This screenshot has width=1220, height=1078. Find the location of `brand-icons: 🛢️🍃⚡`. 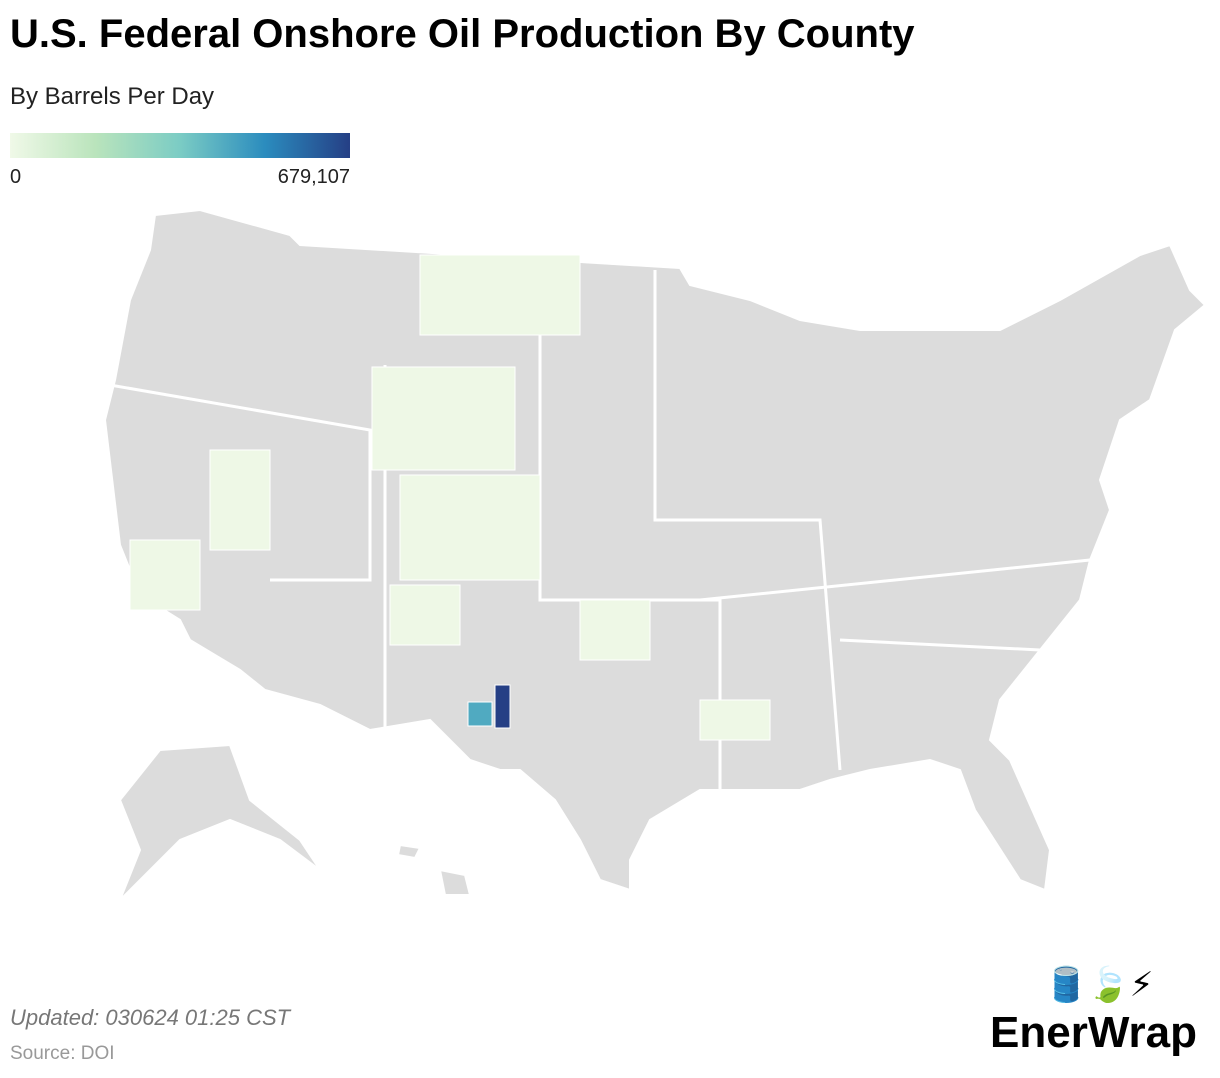

brand-icons: 🛢️🍃⚡ is located at coordinates (1099, 985).